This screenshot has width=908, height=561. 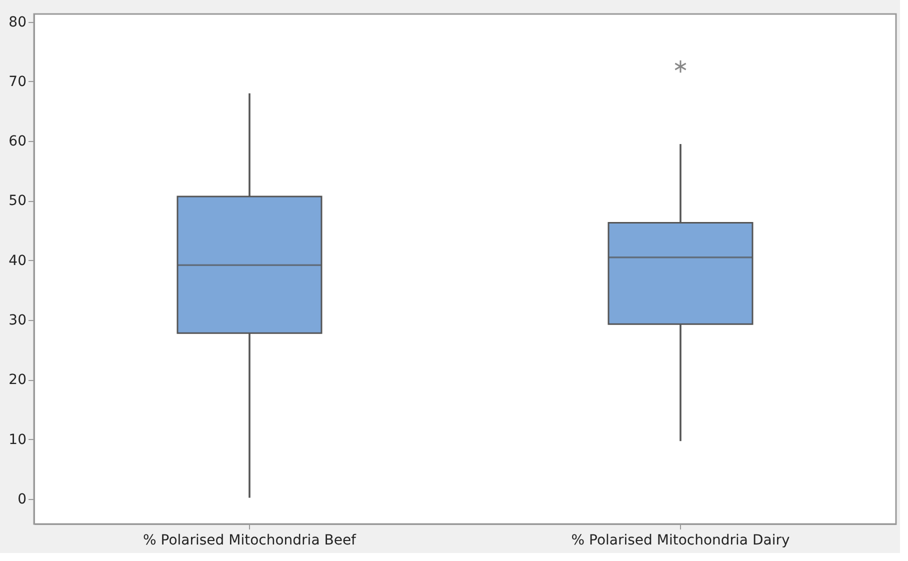 I want to click on y-tick-label: 20, so click(x=17, y=380).